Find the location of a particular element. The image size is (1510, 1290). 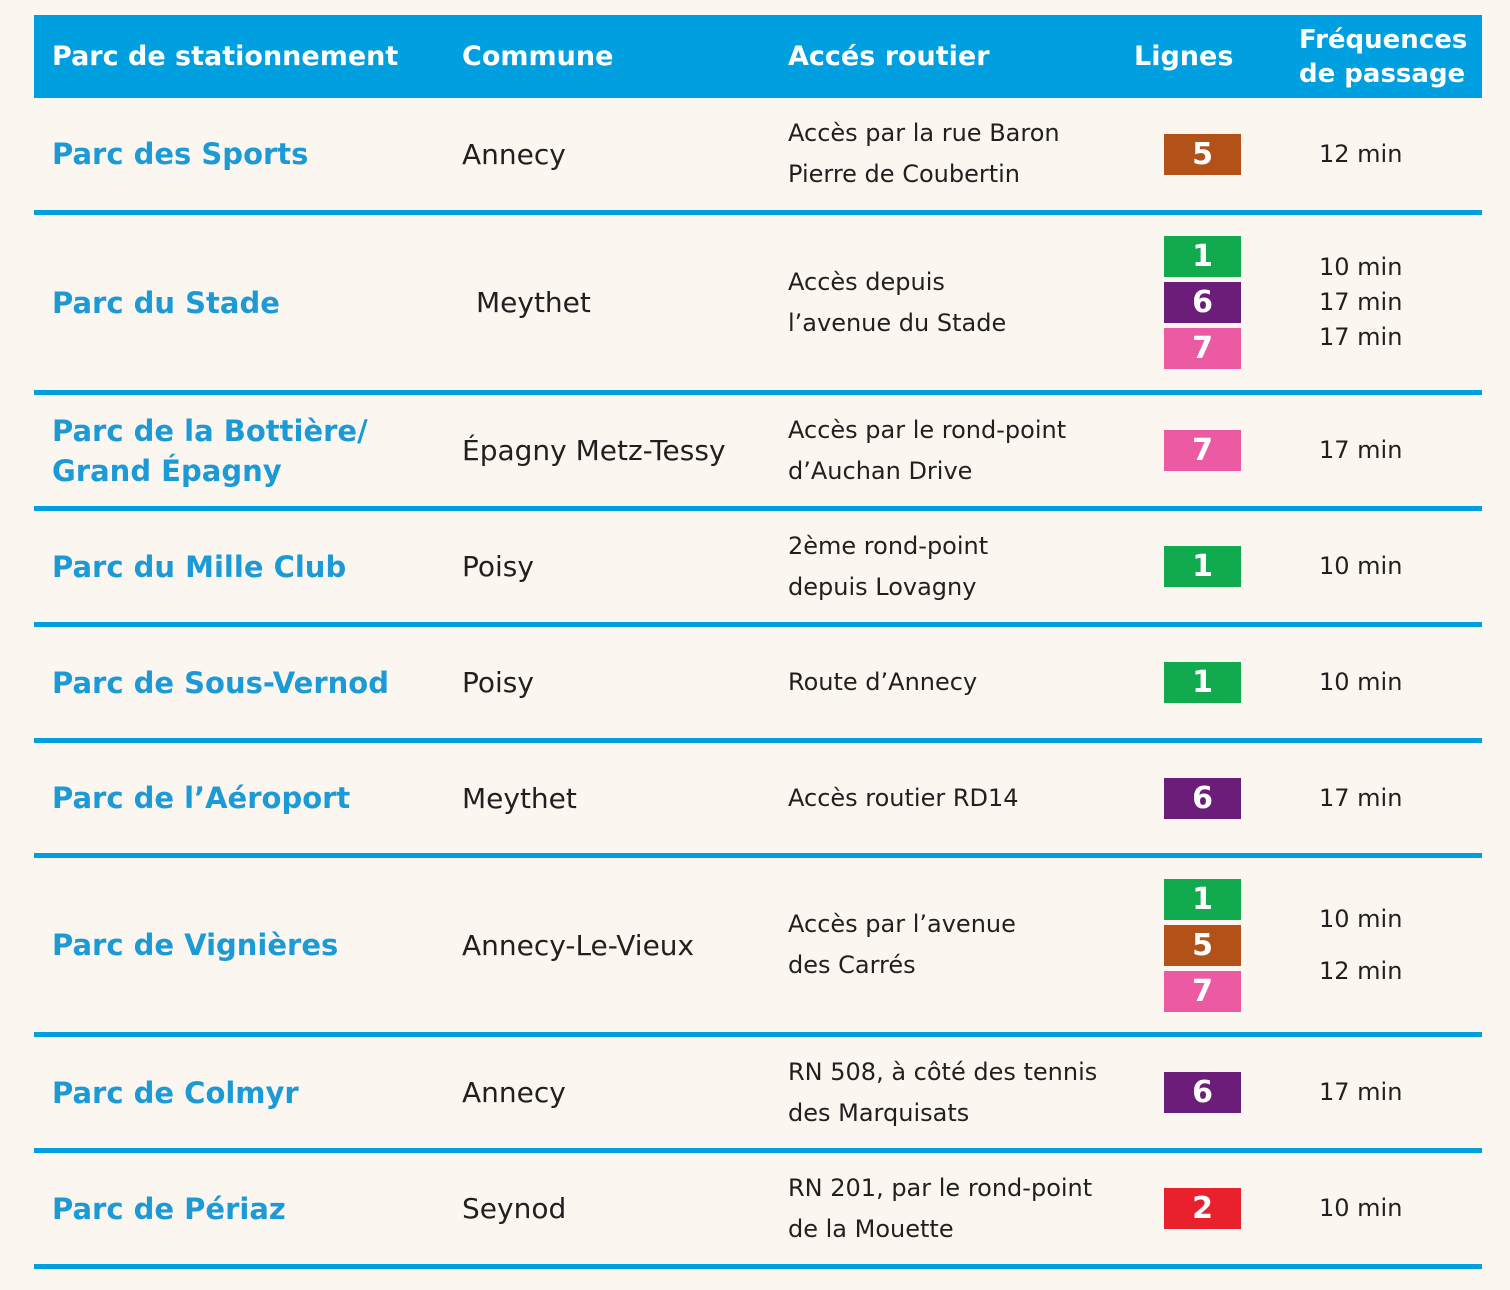

acces-routier: 2ème rond-point depuis Lovagny is located at coordinates (958, 566).